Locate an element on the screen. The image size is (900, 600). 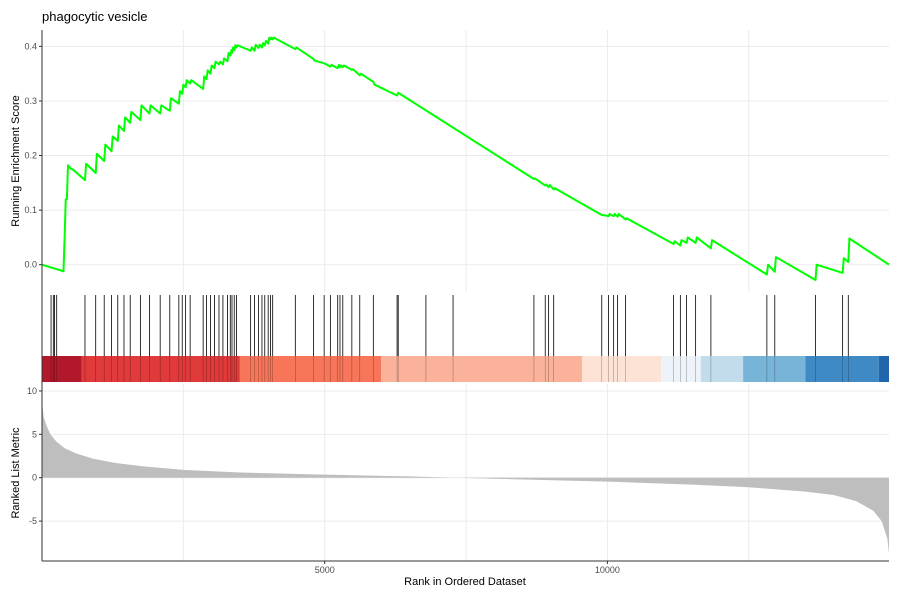
bottom-y-tick-label: 5 is located at coordinates (34, 434).